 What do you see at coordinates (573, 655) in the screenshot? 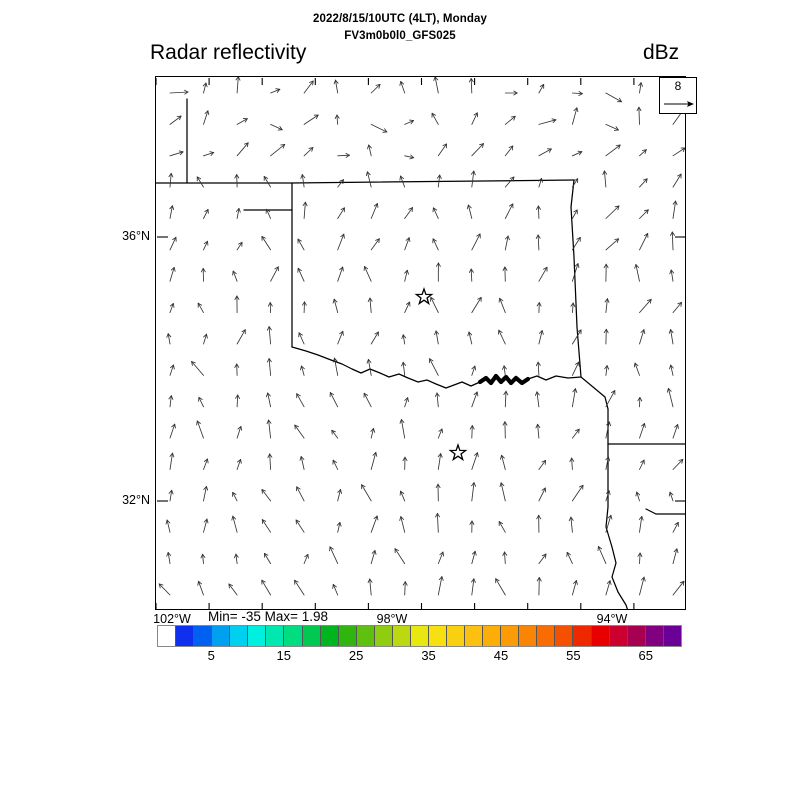
I see `colorbar-tick-label: 55` at bounding box center [573, 655].